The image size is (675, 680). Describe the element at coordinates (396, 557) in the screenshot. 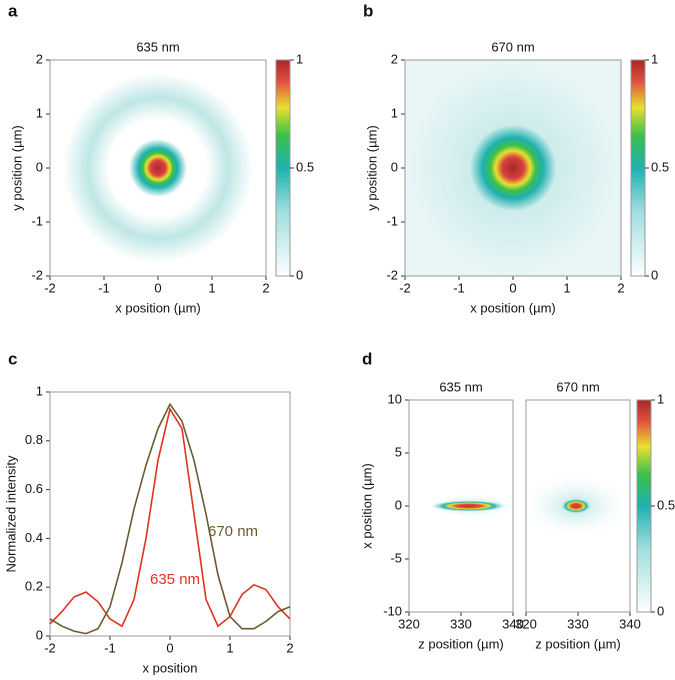

I see `y-tick-label: -5` at that location.